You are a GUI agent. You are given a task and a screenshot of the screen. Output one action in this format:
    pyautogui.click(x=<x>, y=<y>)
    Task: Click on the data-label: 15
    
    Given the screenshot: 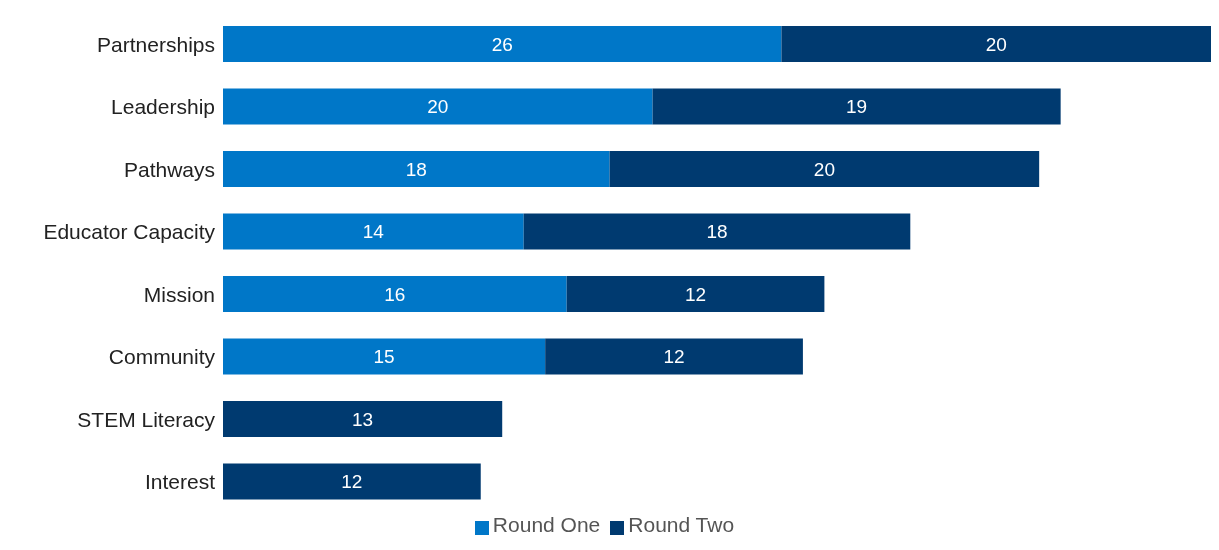 What is the action you would take?
    pyautogui.click(x=384, y=357)
    